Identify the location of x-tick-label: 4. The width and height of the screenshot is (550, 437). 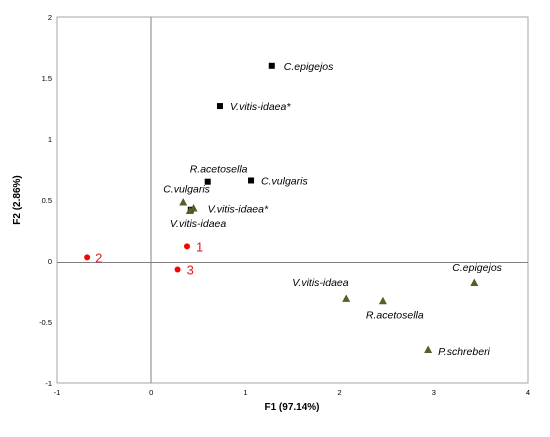
(528, 392).